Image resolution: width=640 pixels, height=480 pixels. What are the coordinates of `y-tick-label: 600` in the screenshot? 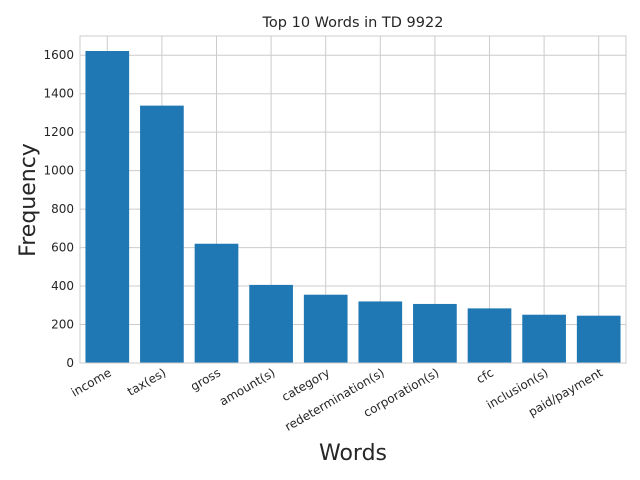 It's located at (62, 248).